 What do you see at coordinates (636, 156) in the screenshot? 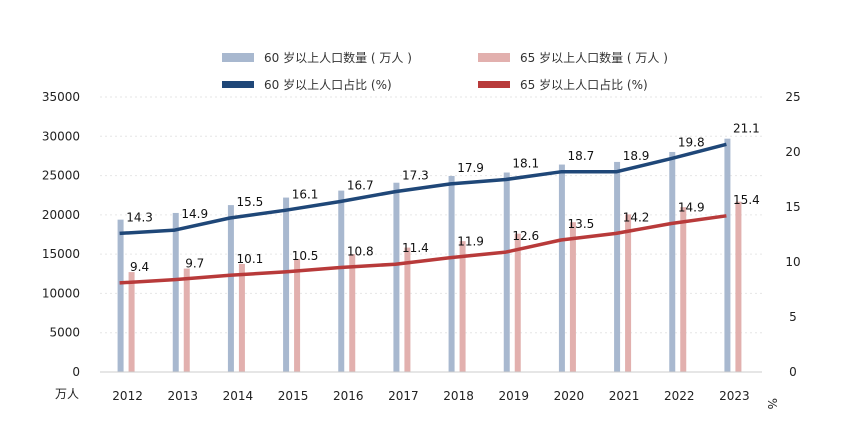
I see `data-label: 18.9` at bounding box center [636, 156].